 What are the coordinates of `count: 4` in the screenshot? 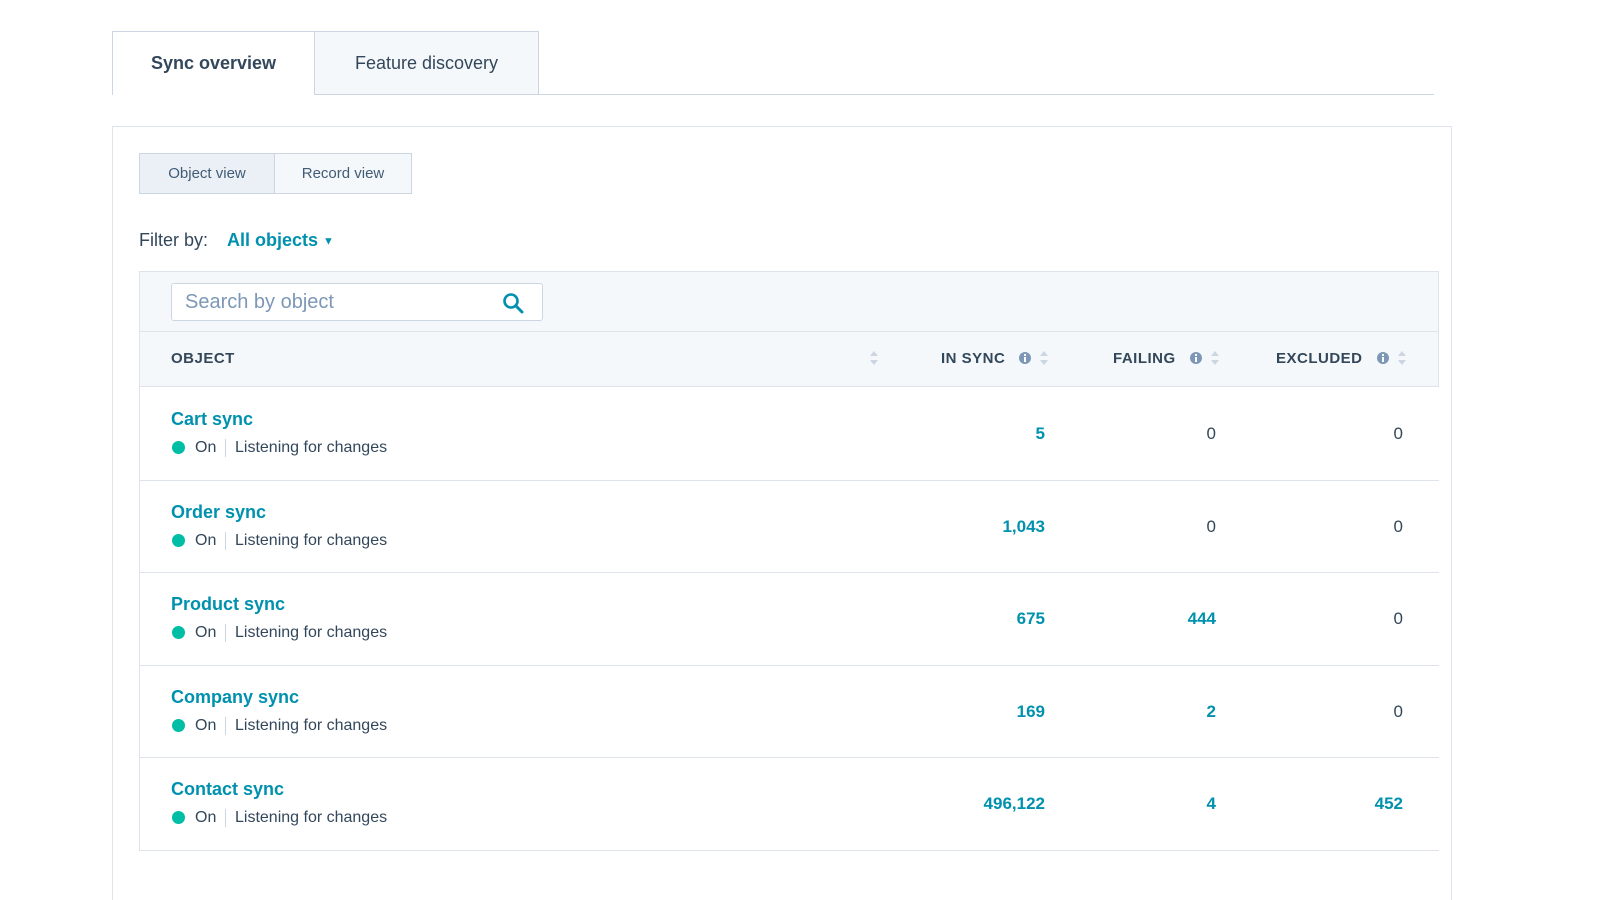 It's located at (1211, 804).